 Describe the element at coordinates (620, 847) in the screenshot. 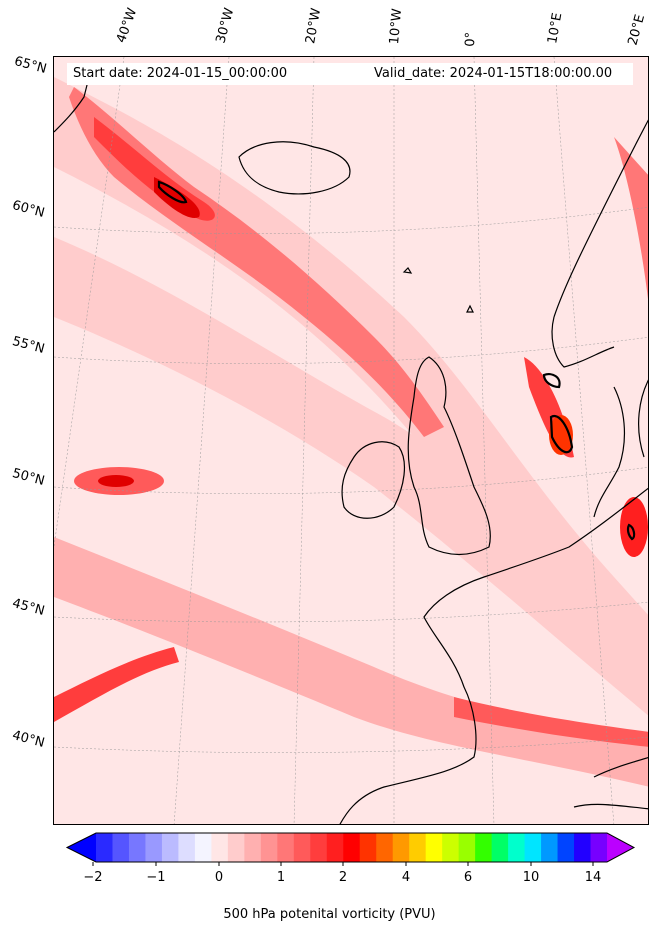

I see `colorbar-extend-max` at that location.